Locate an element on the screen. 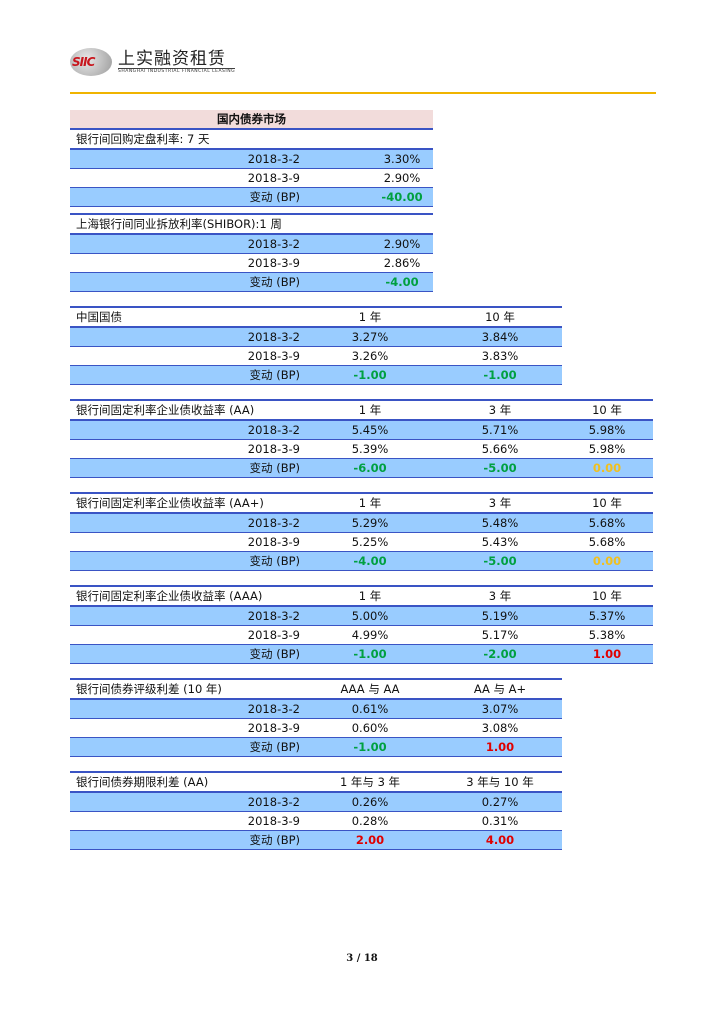  table-row: 2018-3-2 3.27% 3.84% is located at coordinates (316, 337).